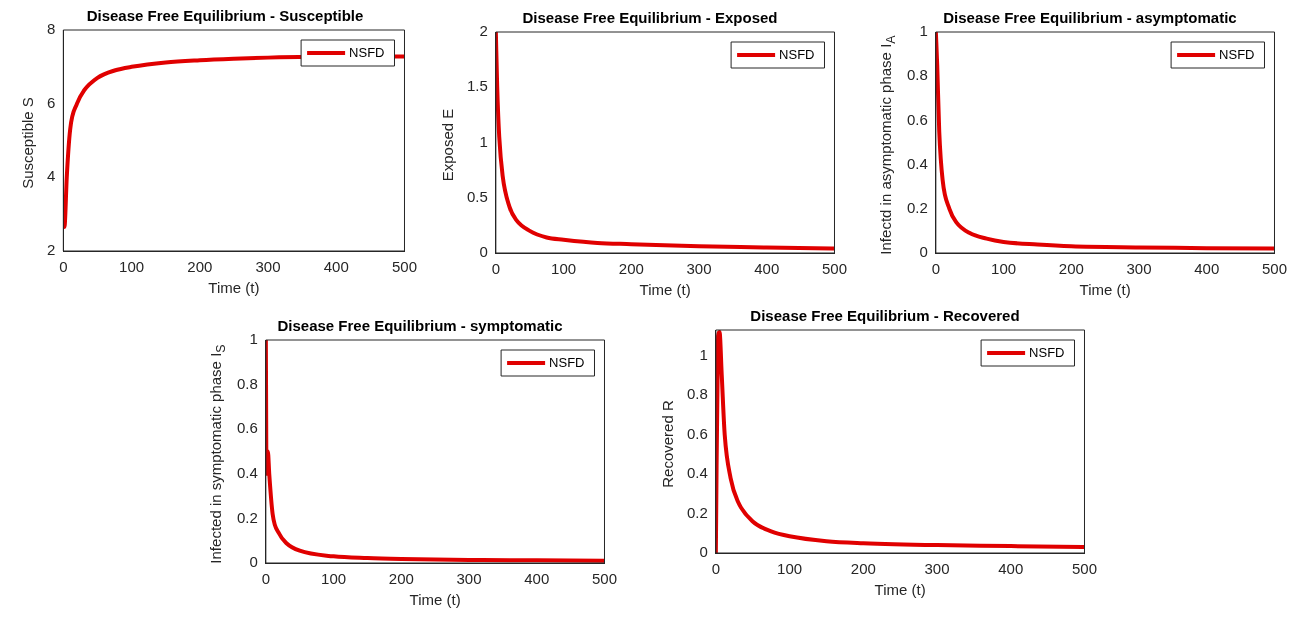  Describe the element at coordinates (1090, 18) in the screenshot. I see `chart-title: Disease Free Equilibrium - asymptomatic` at that location.